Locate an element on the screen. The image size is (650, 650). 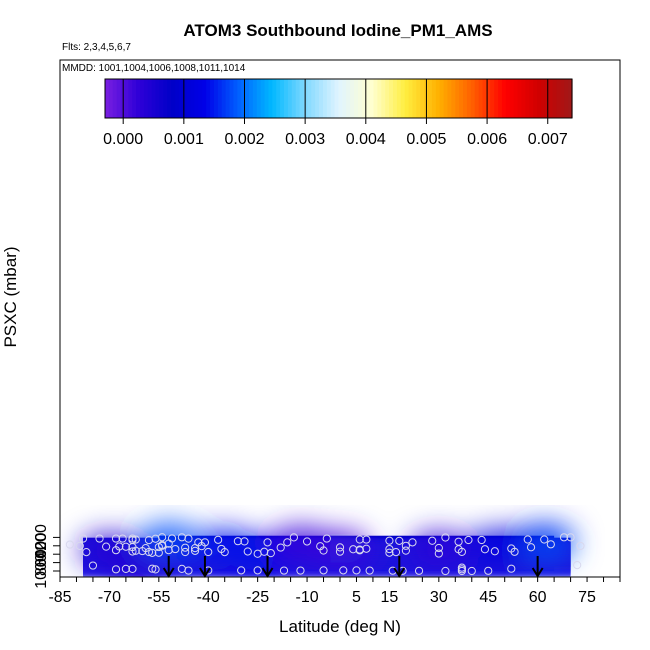
x-tick-label: -70 is located at coordinates (109, 597).